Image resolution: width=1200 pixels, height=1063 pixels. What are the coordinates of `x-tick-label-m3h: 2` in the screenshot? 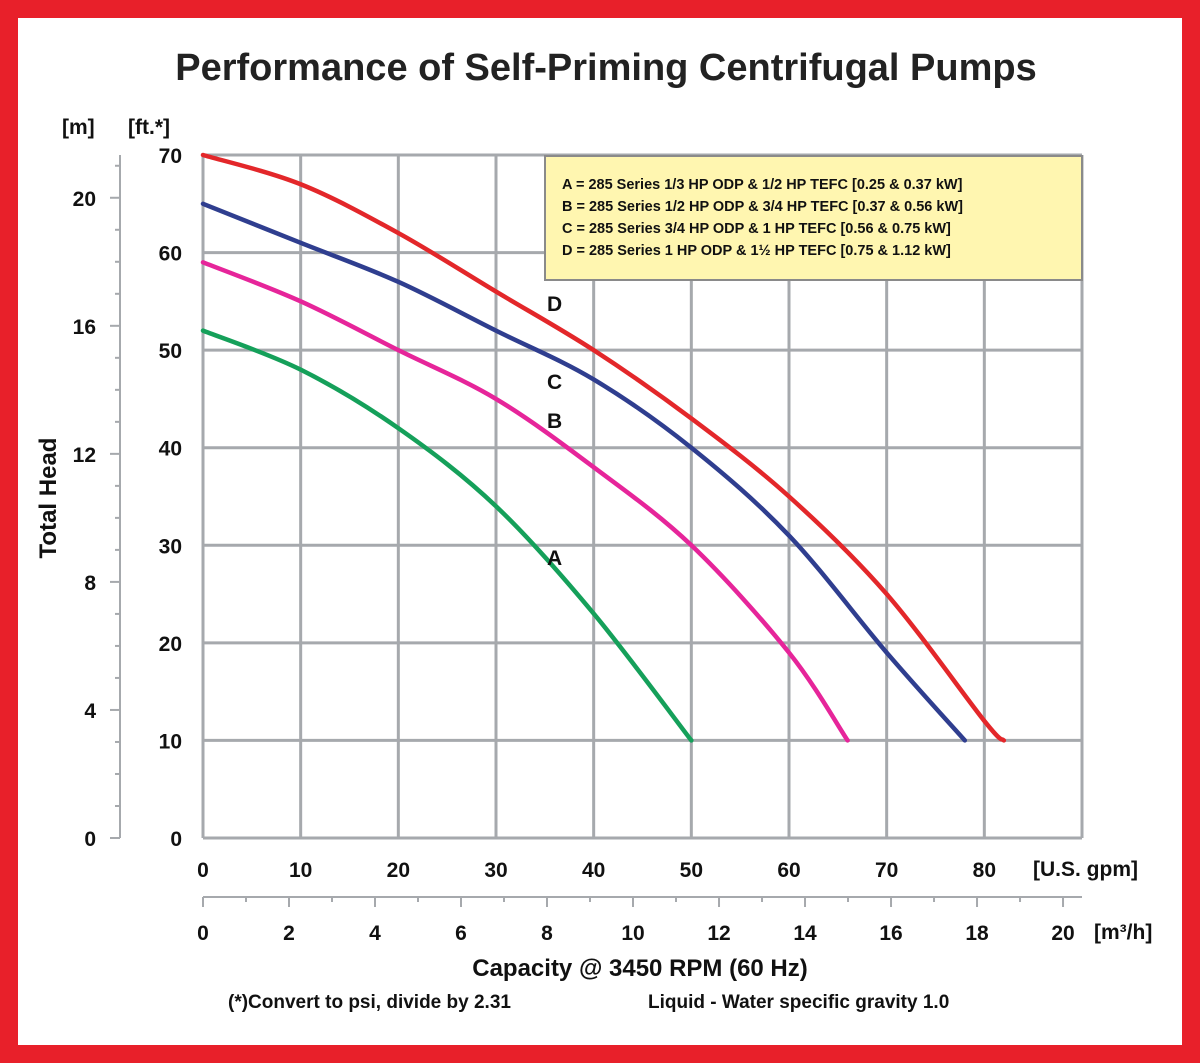 It's located at (289, 933).